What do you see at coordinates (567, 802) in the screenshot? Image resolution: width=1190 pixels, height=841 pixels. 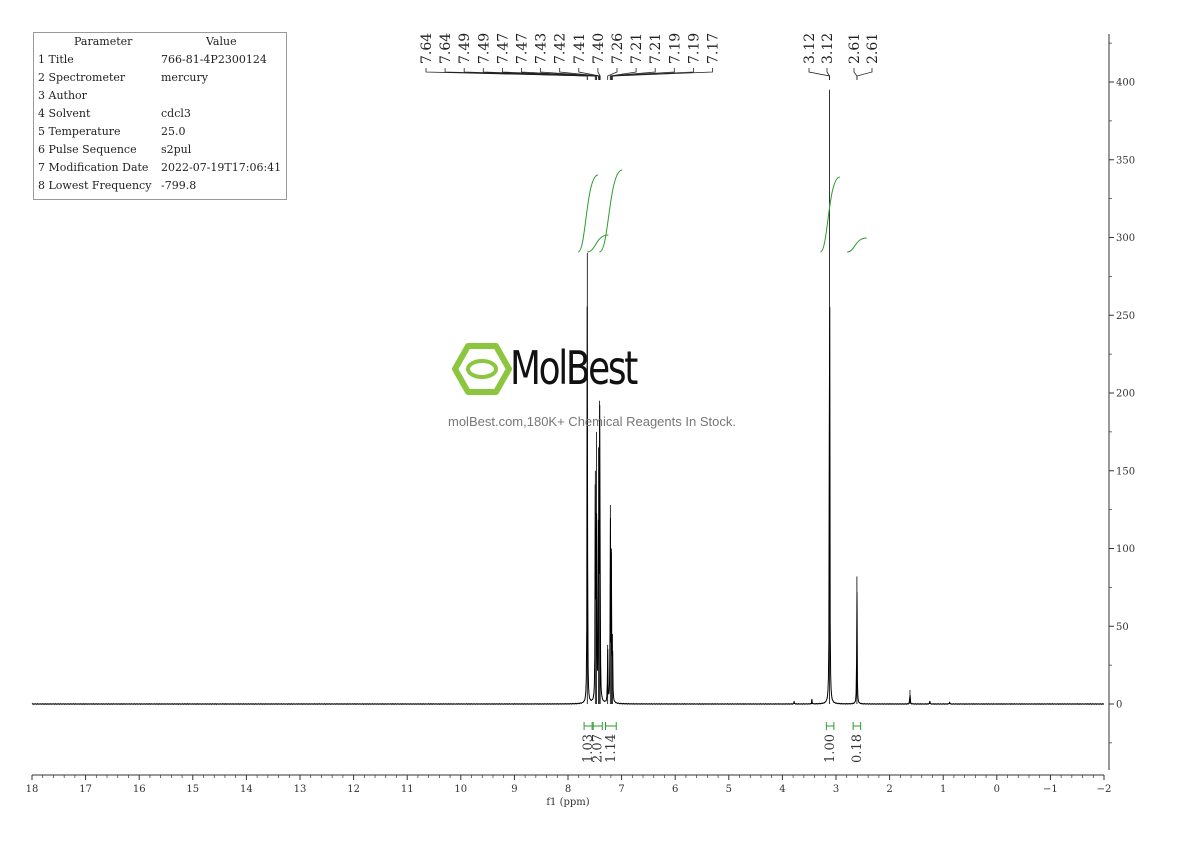 I see `x-axis-label: f1 (ppm)` at bounding box center [567, 802].